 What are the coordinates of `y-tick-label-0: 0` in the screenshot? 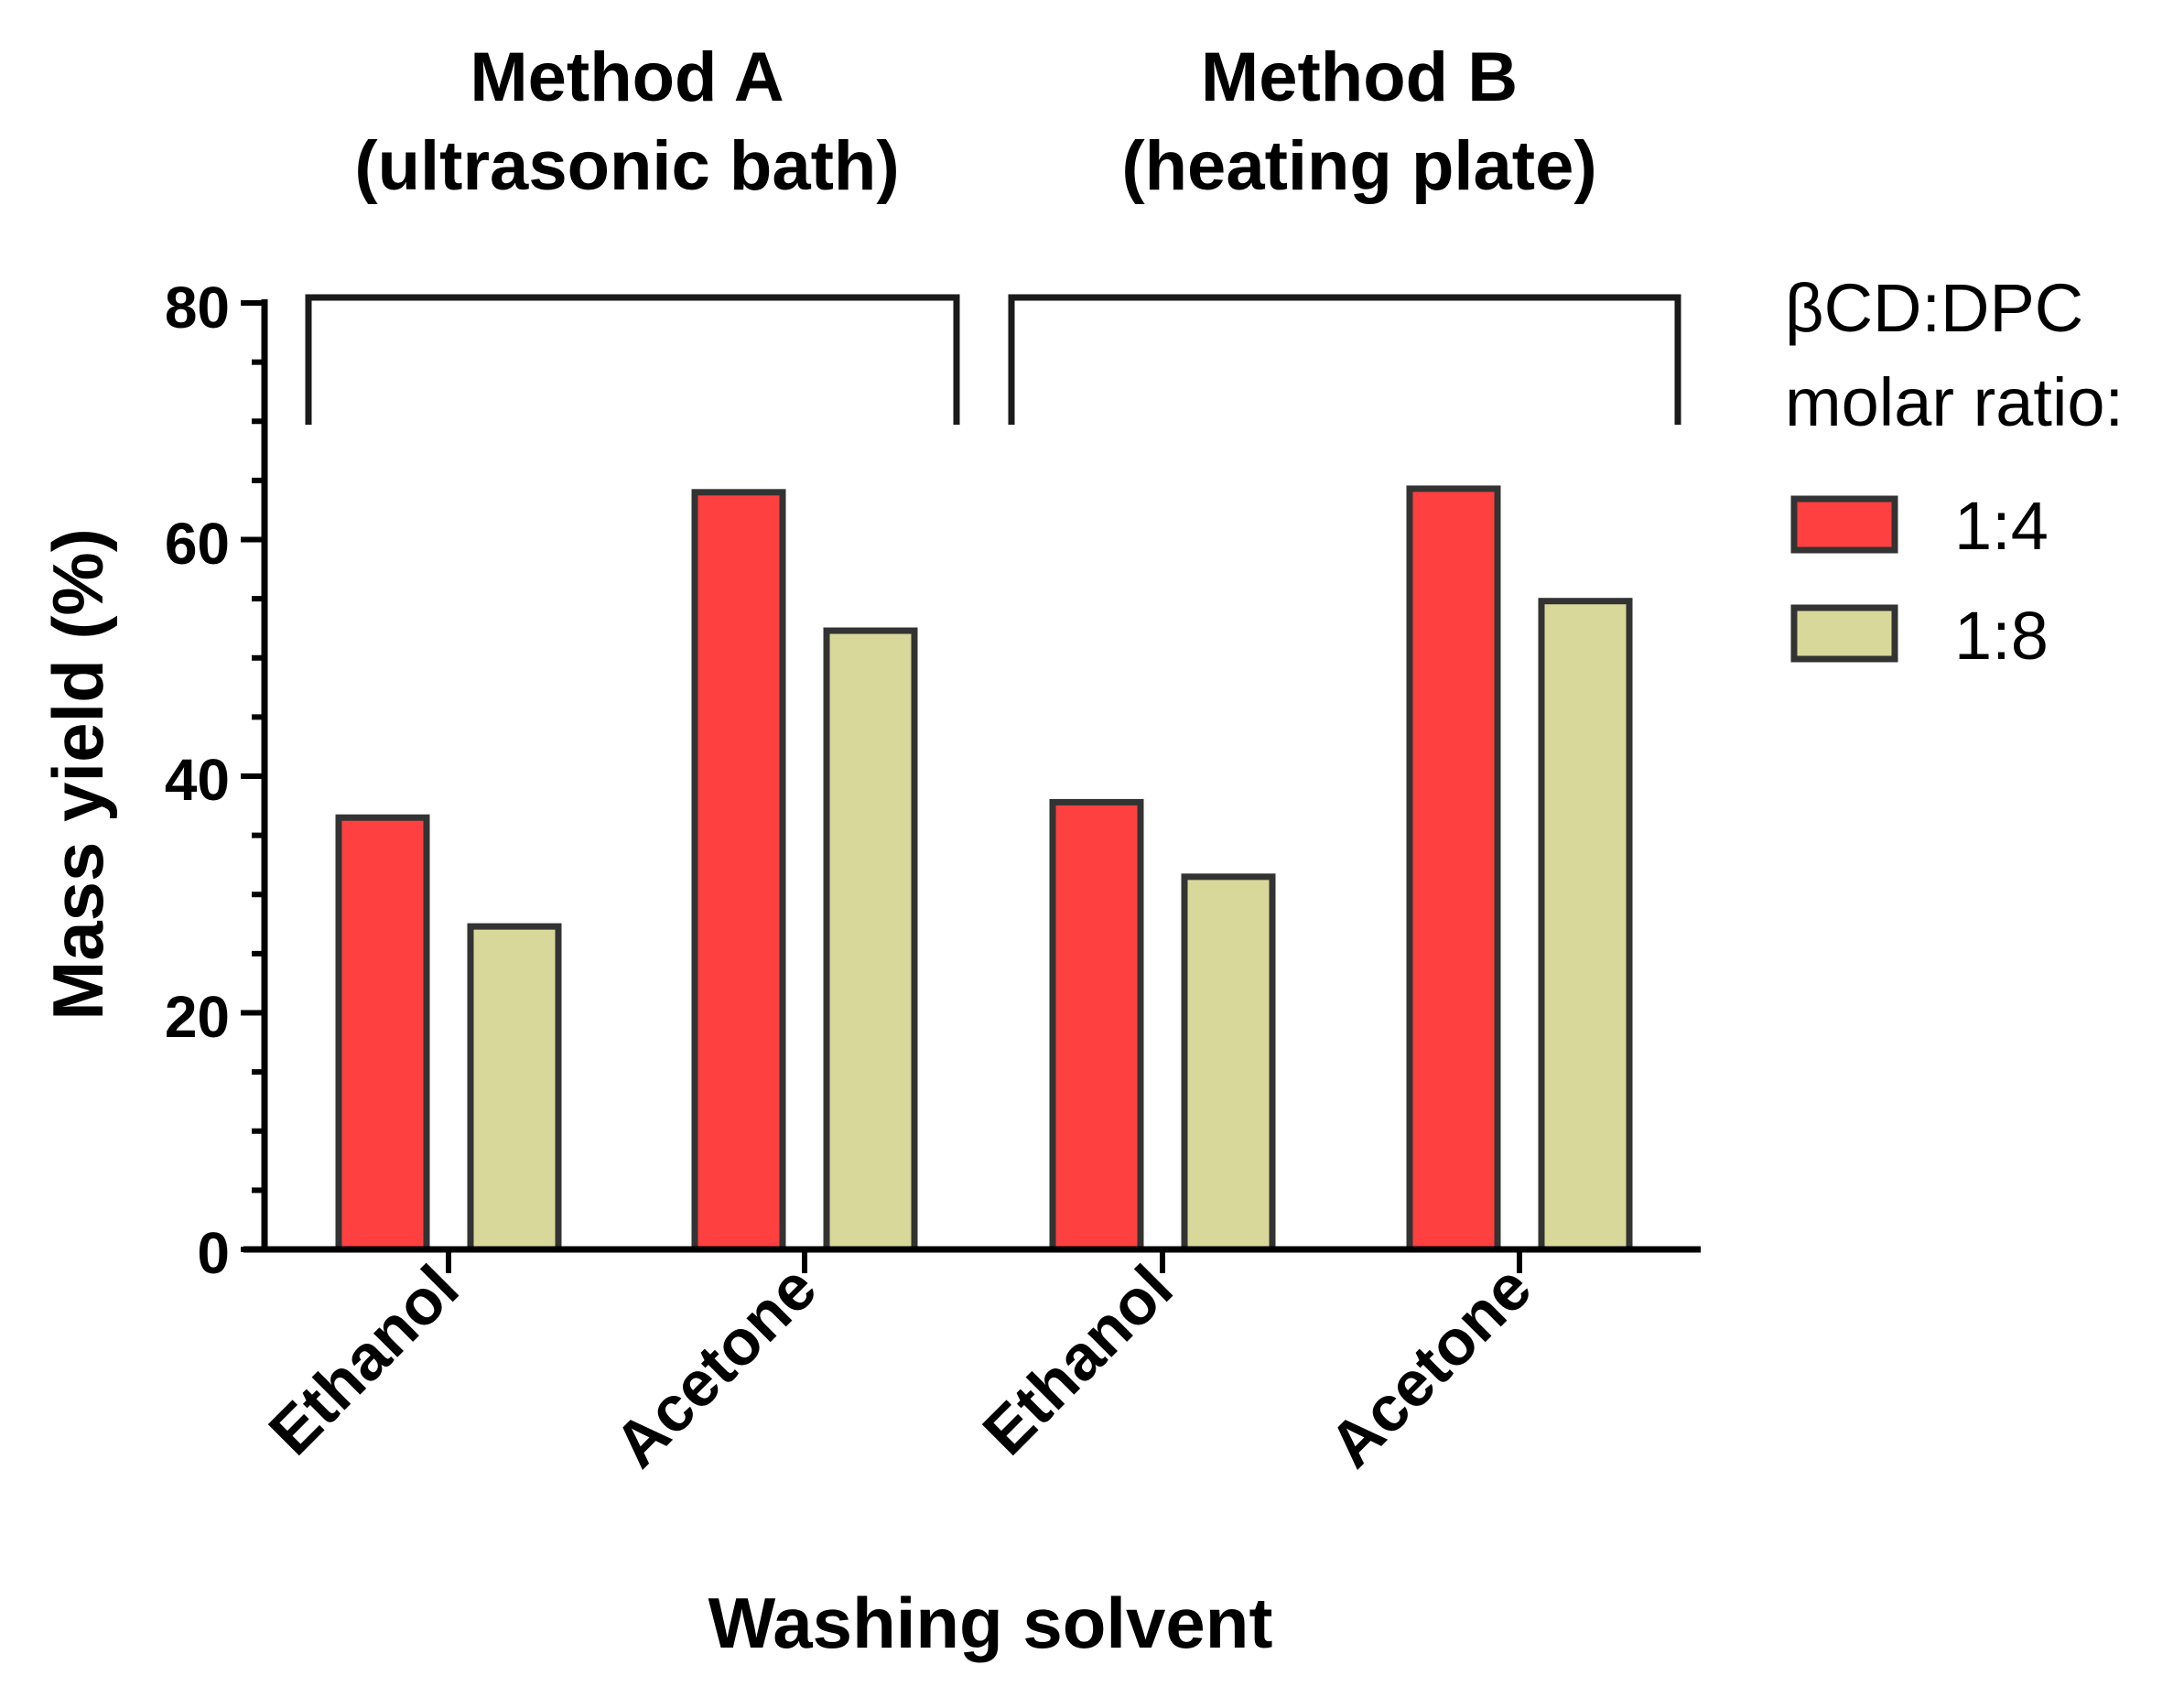 It's located at (213, 1253).